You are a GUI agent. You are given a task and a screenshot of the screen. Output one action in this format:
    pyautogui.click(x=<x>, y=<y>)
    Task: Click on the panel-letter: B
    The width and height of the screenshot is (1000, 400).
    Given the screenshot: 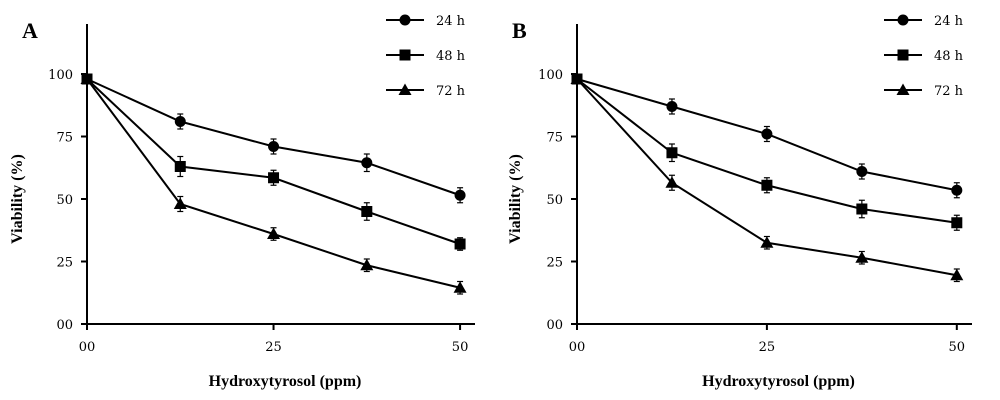 What is the action you would take?
    pyautogui.click(x=519, y=30)
    